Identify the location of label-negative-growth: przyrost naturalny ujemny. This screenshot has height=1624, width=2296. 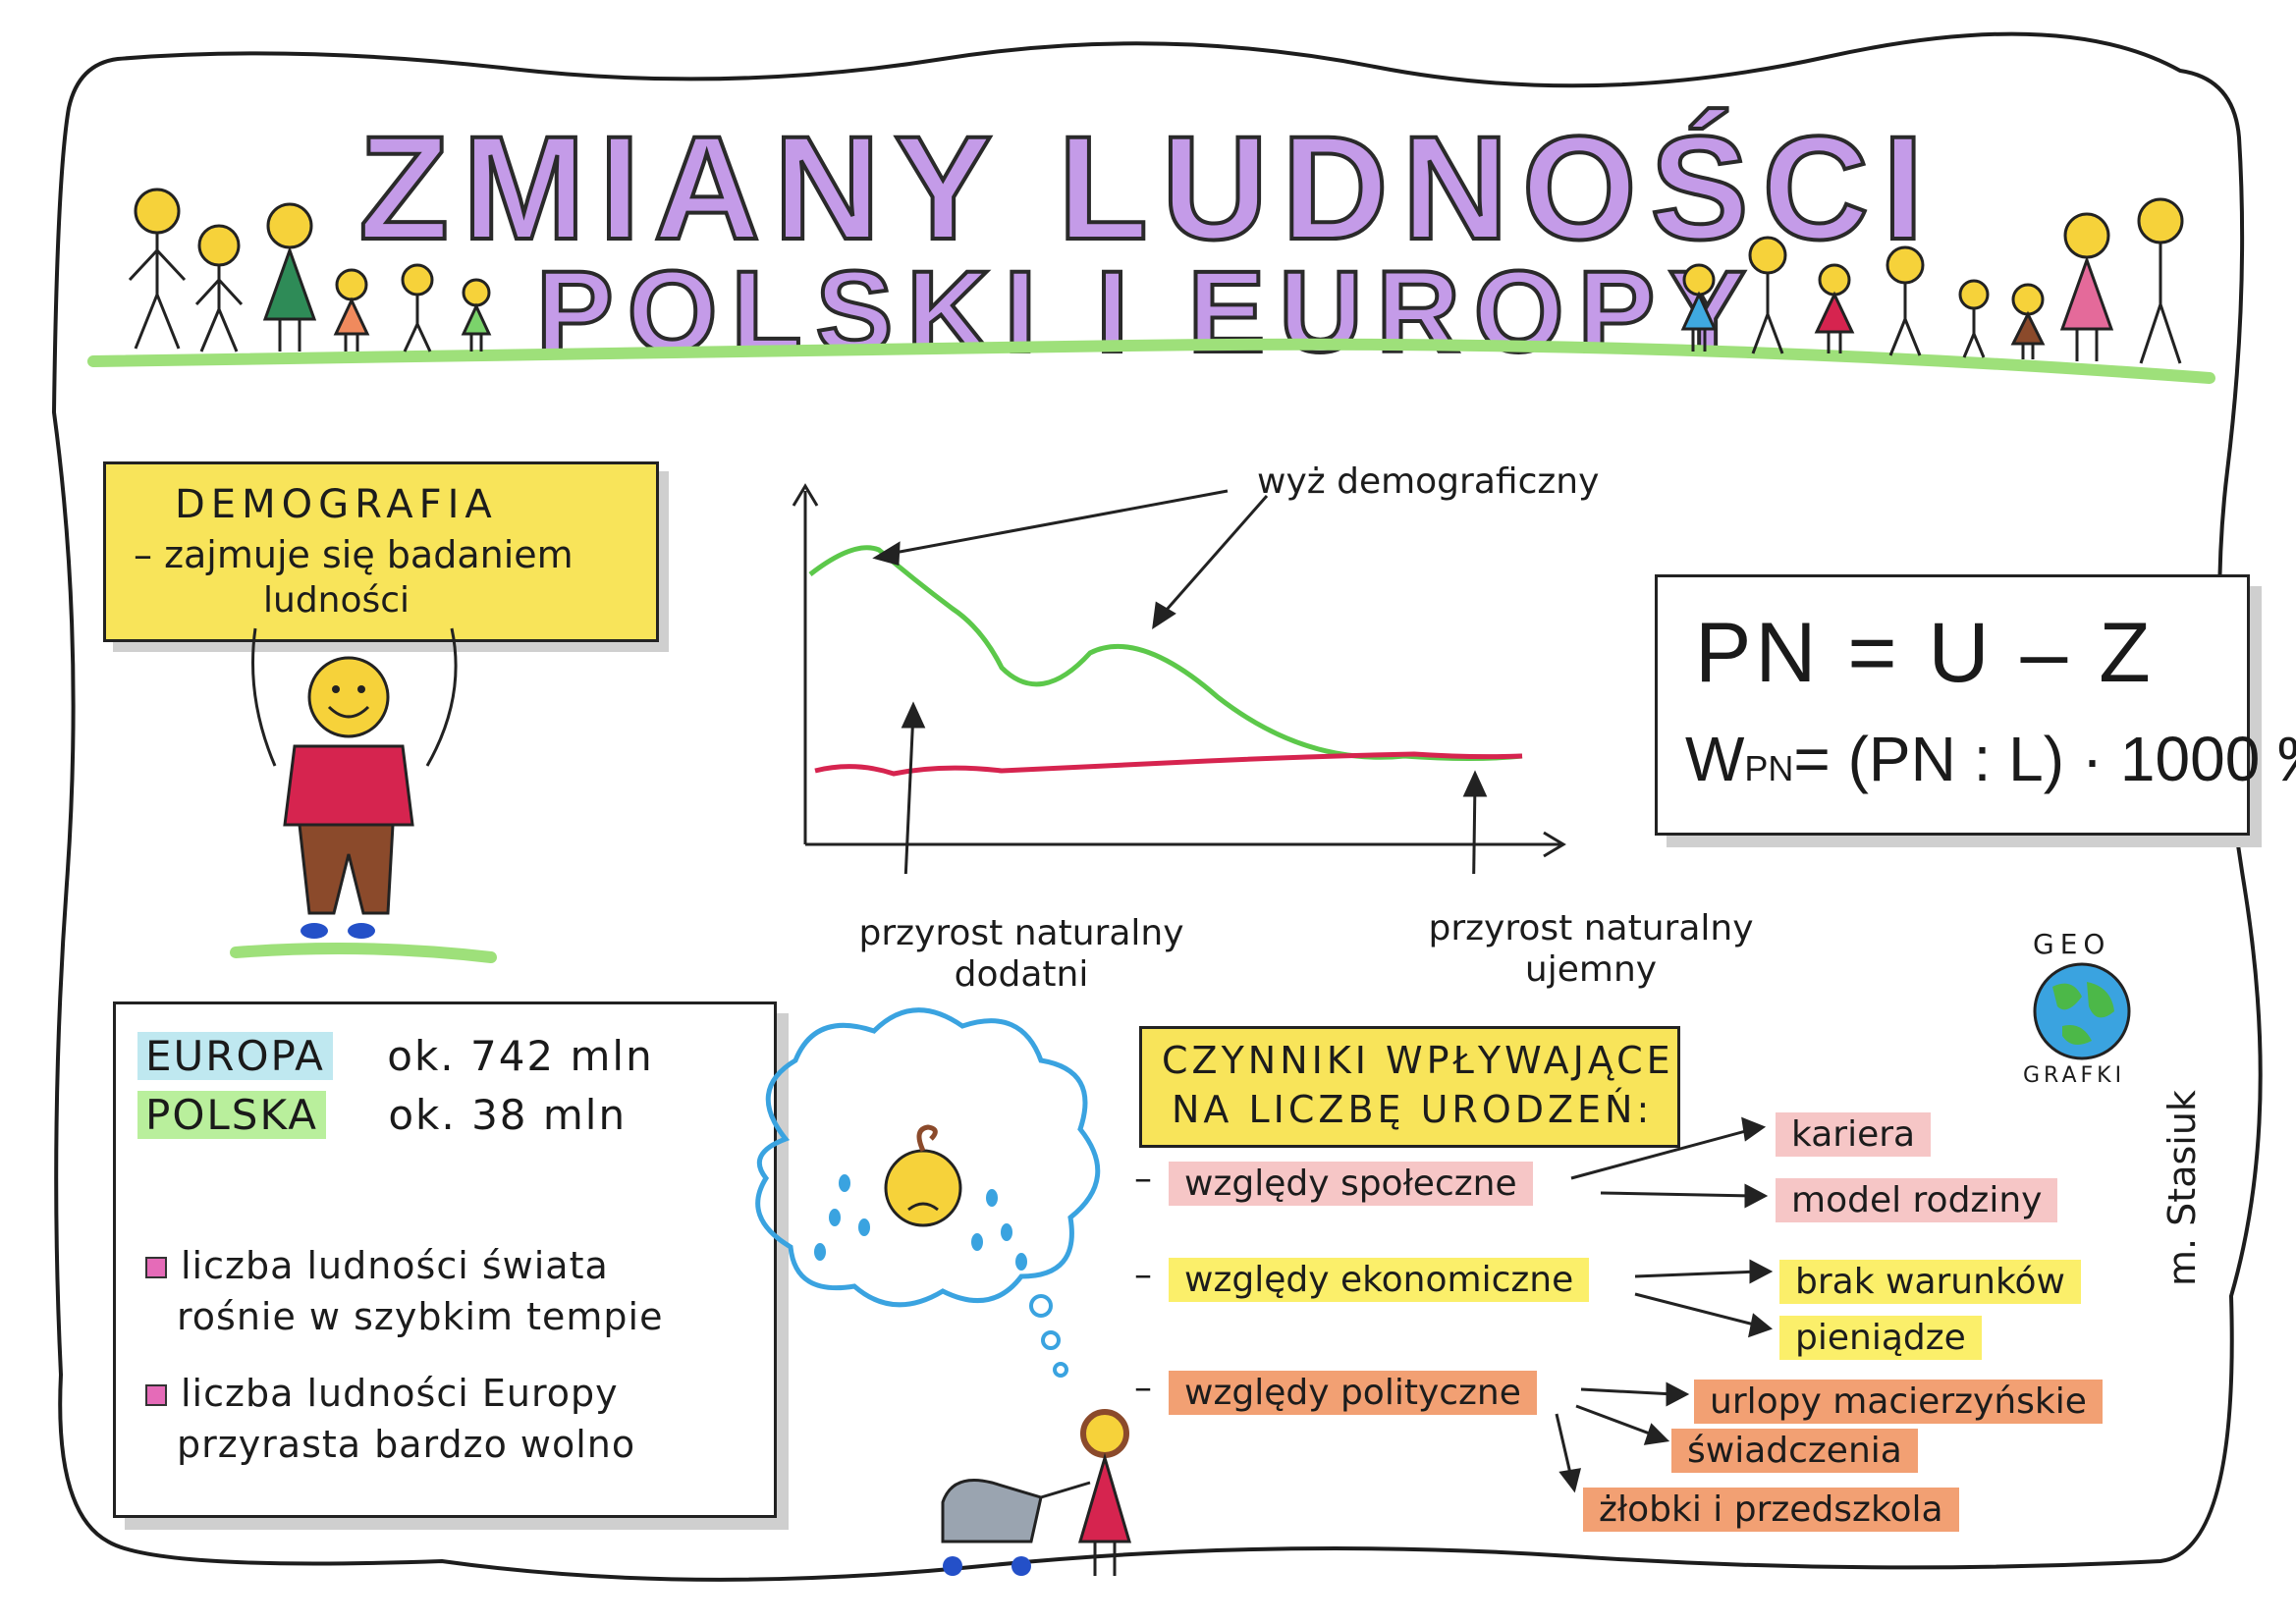
(1591, 949).